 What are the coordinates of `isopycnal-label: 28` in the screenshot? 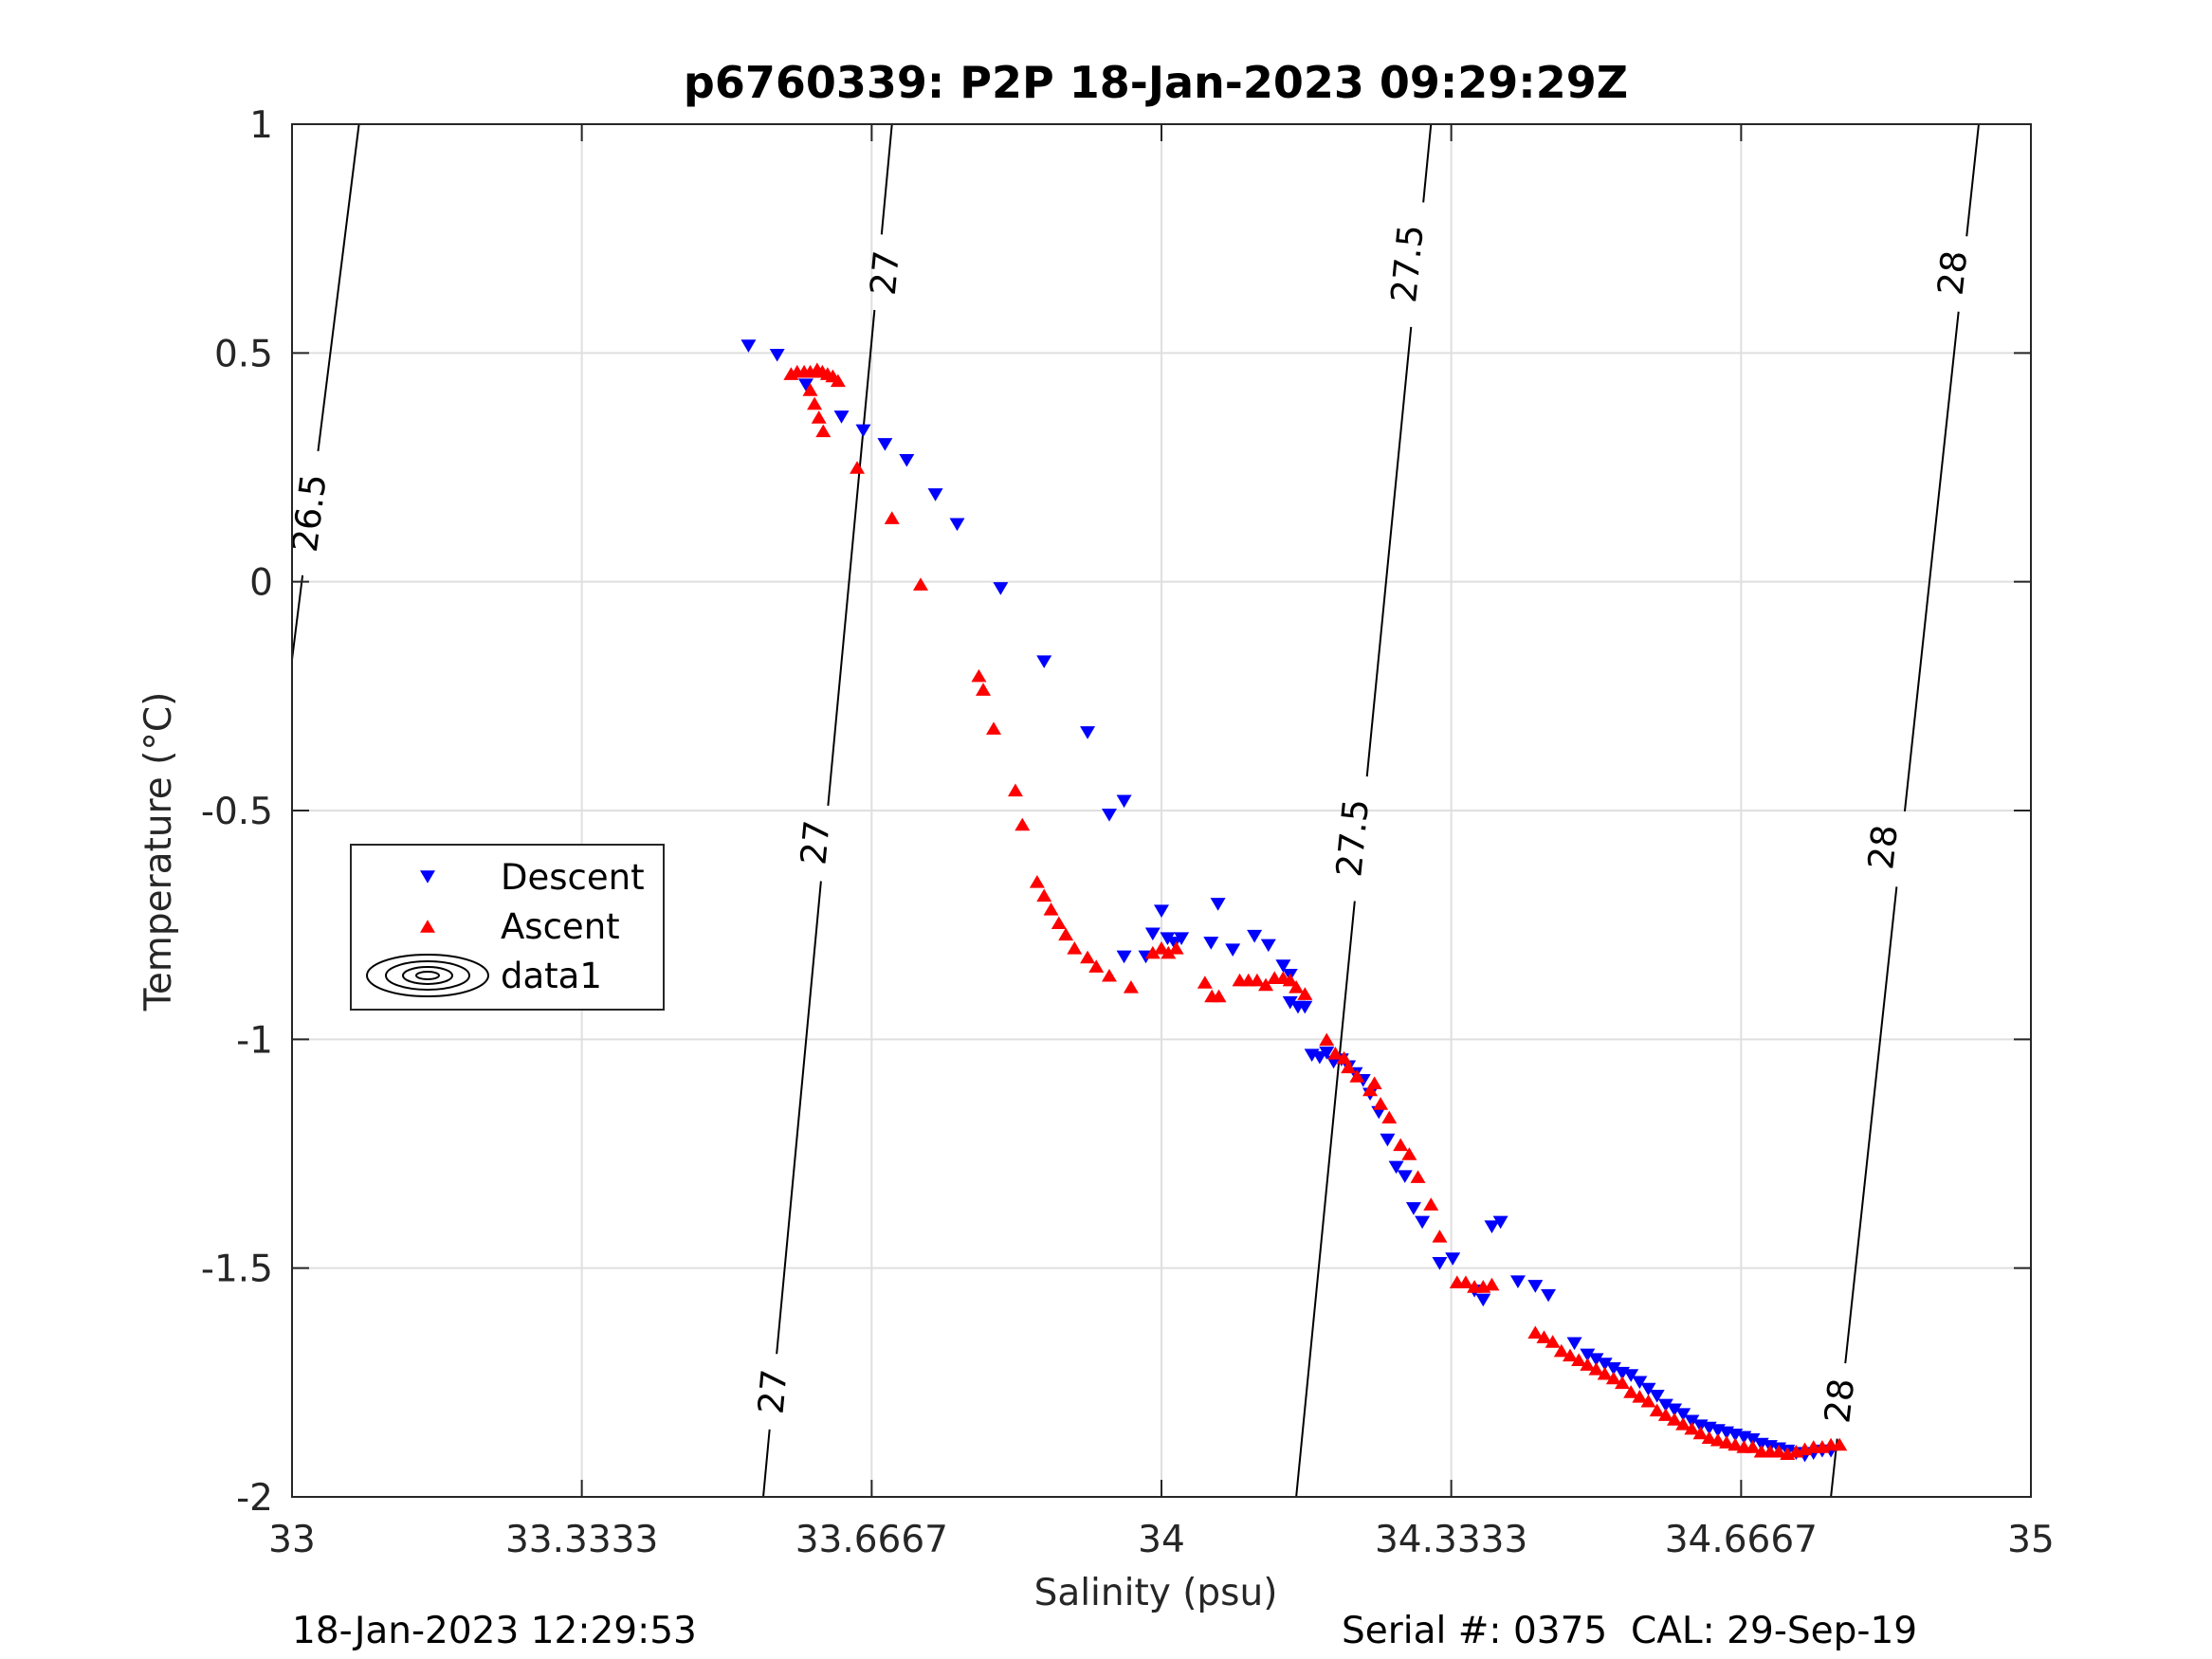 It's located at (1953, 272).